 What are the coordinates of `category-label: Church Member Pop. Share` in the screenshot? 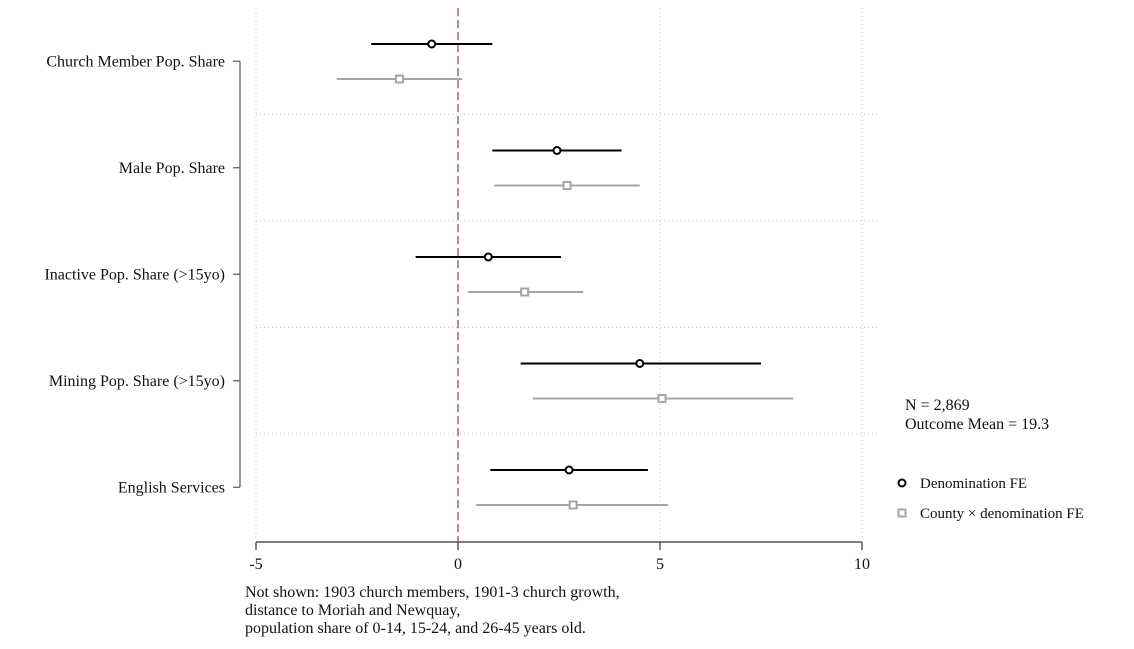 It's located at (135, 61).